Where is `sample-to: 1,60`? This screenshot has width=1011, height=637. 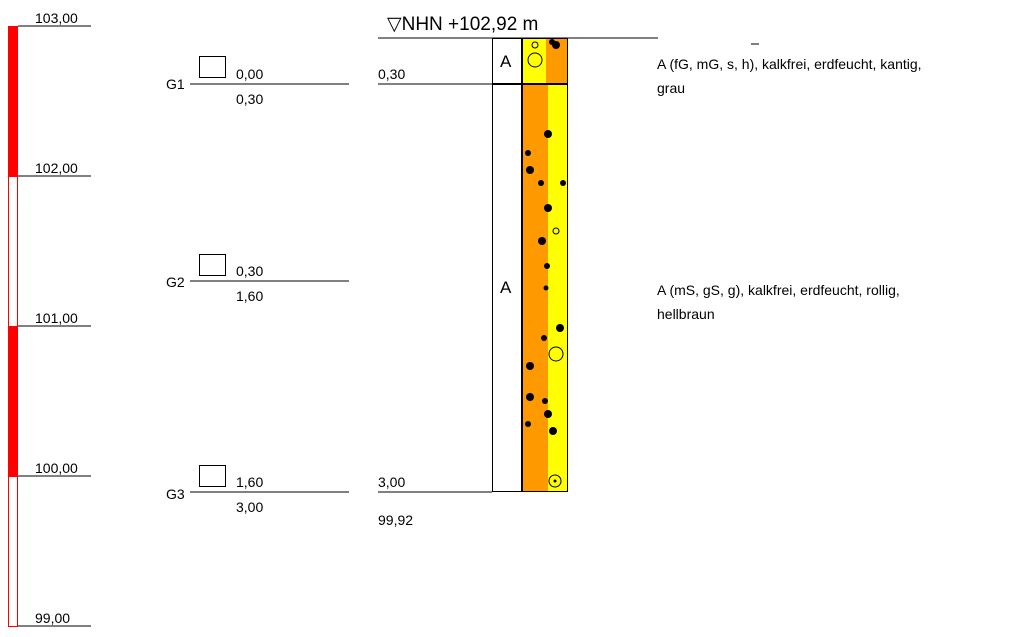
sample-to: 1,60 is located at coordinates (249, 296).